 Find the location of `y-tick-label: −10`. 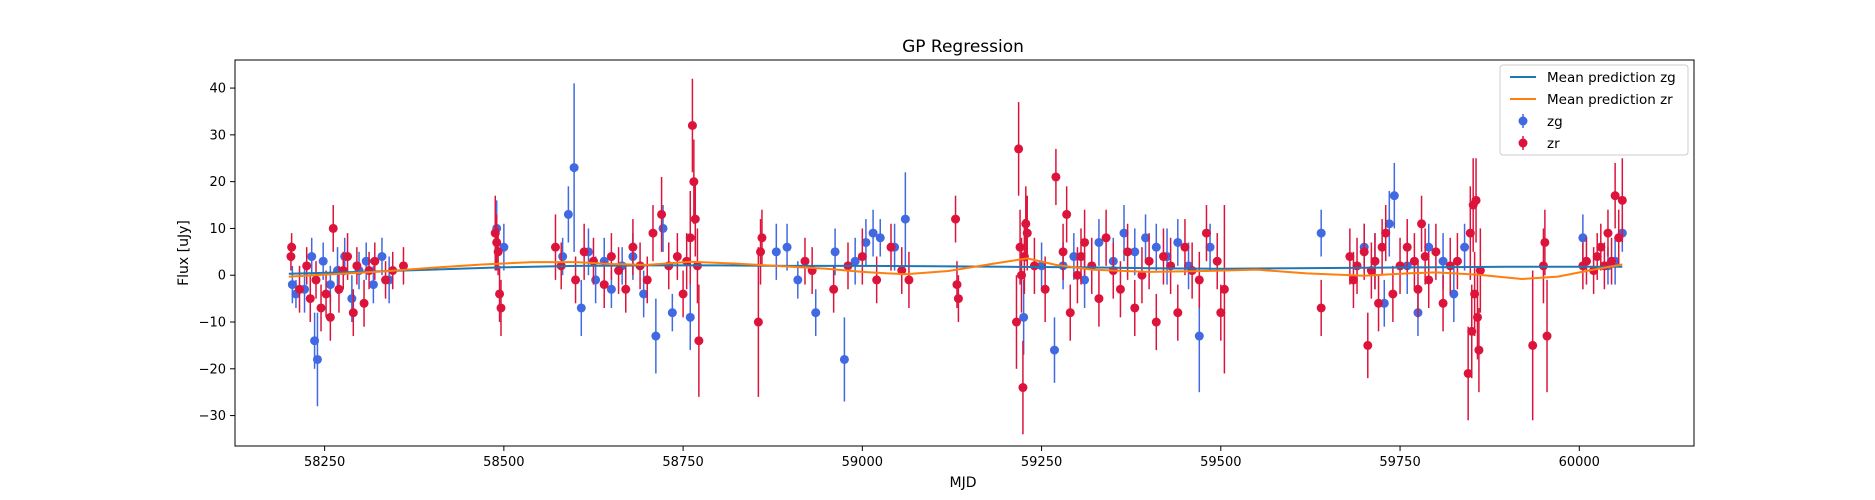

y-tick-label: −10 is located at coordinates (212, 323).